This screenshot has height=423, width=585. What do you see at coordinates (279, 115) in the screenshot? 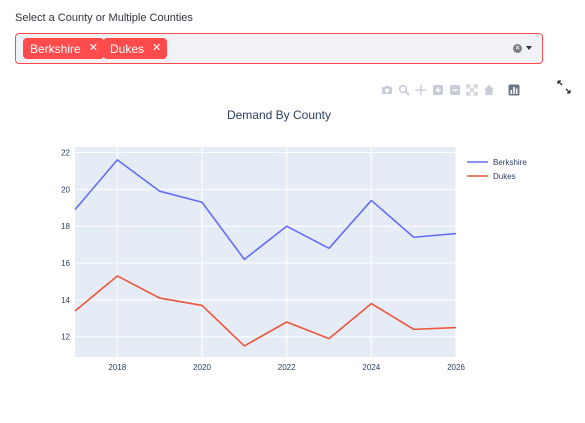
I see `chart-title: Demand By County` at bounding box center [279, 115].